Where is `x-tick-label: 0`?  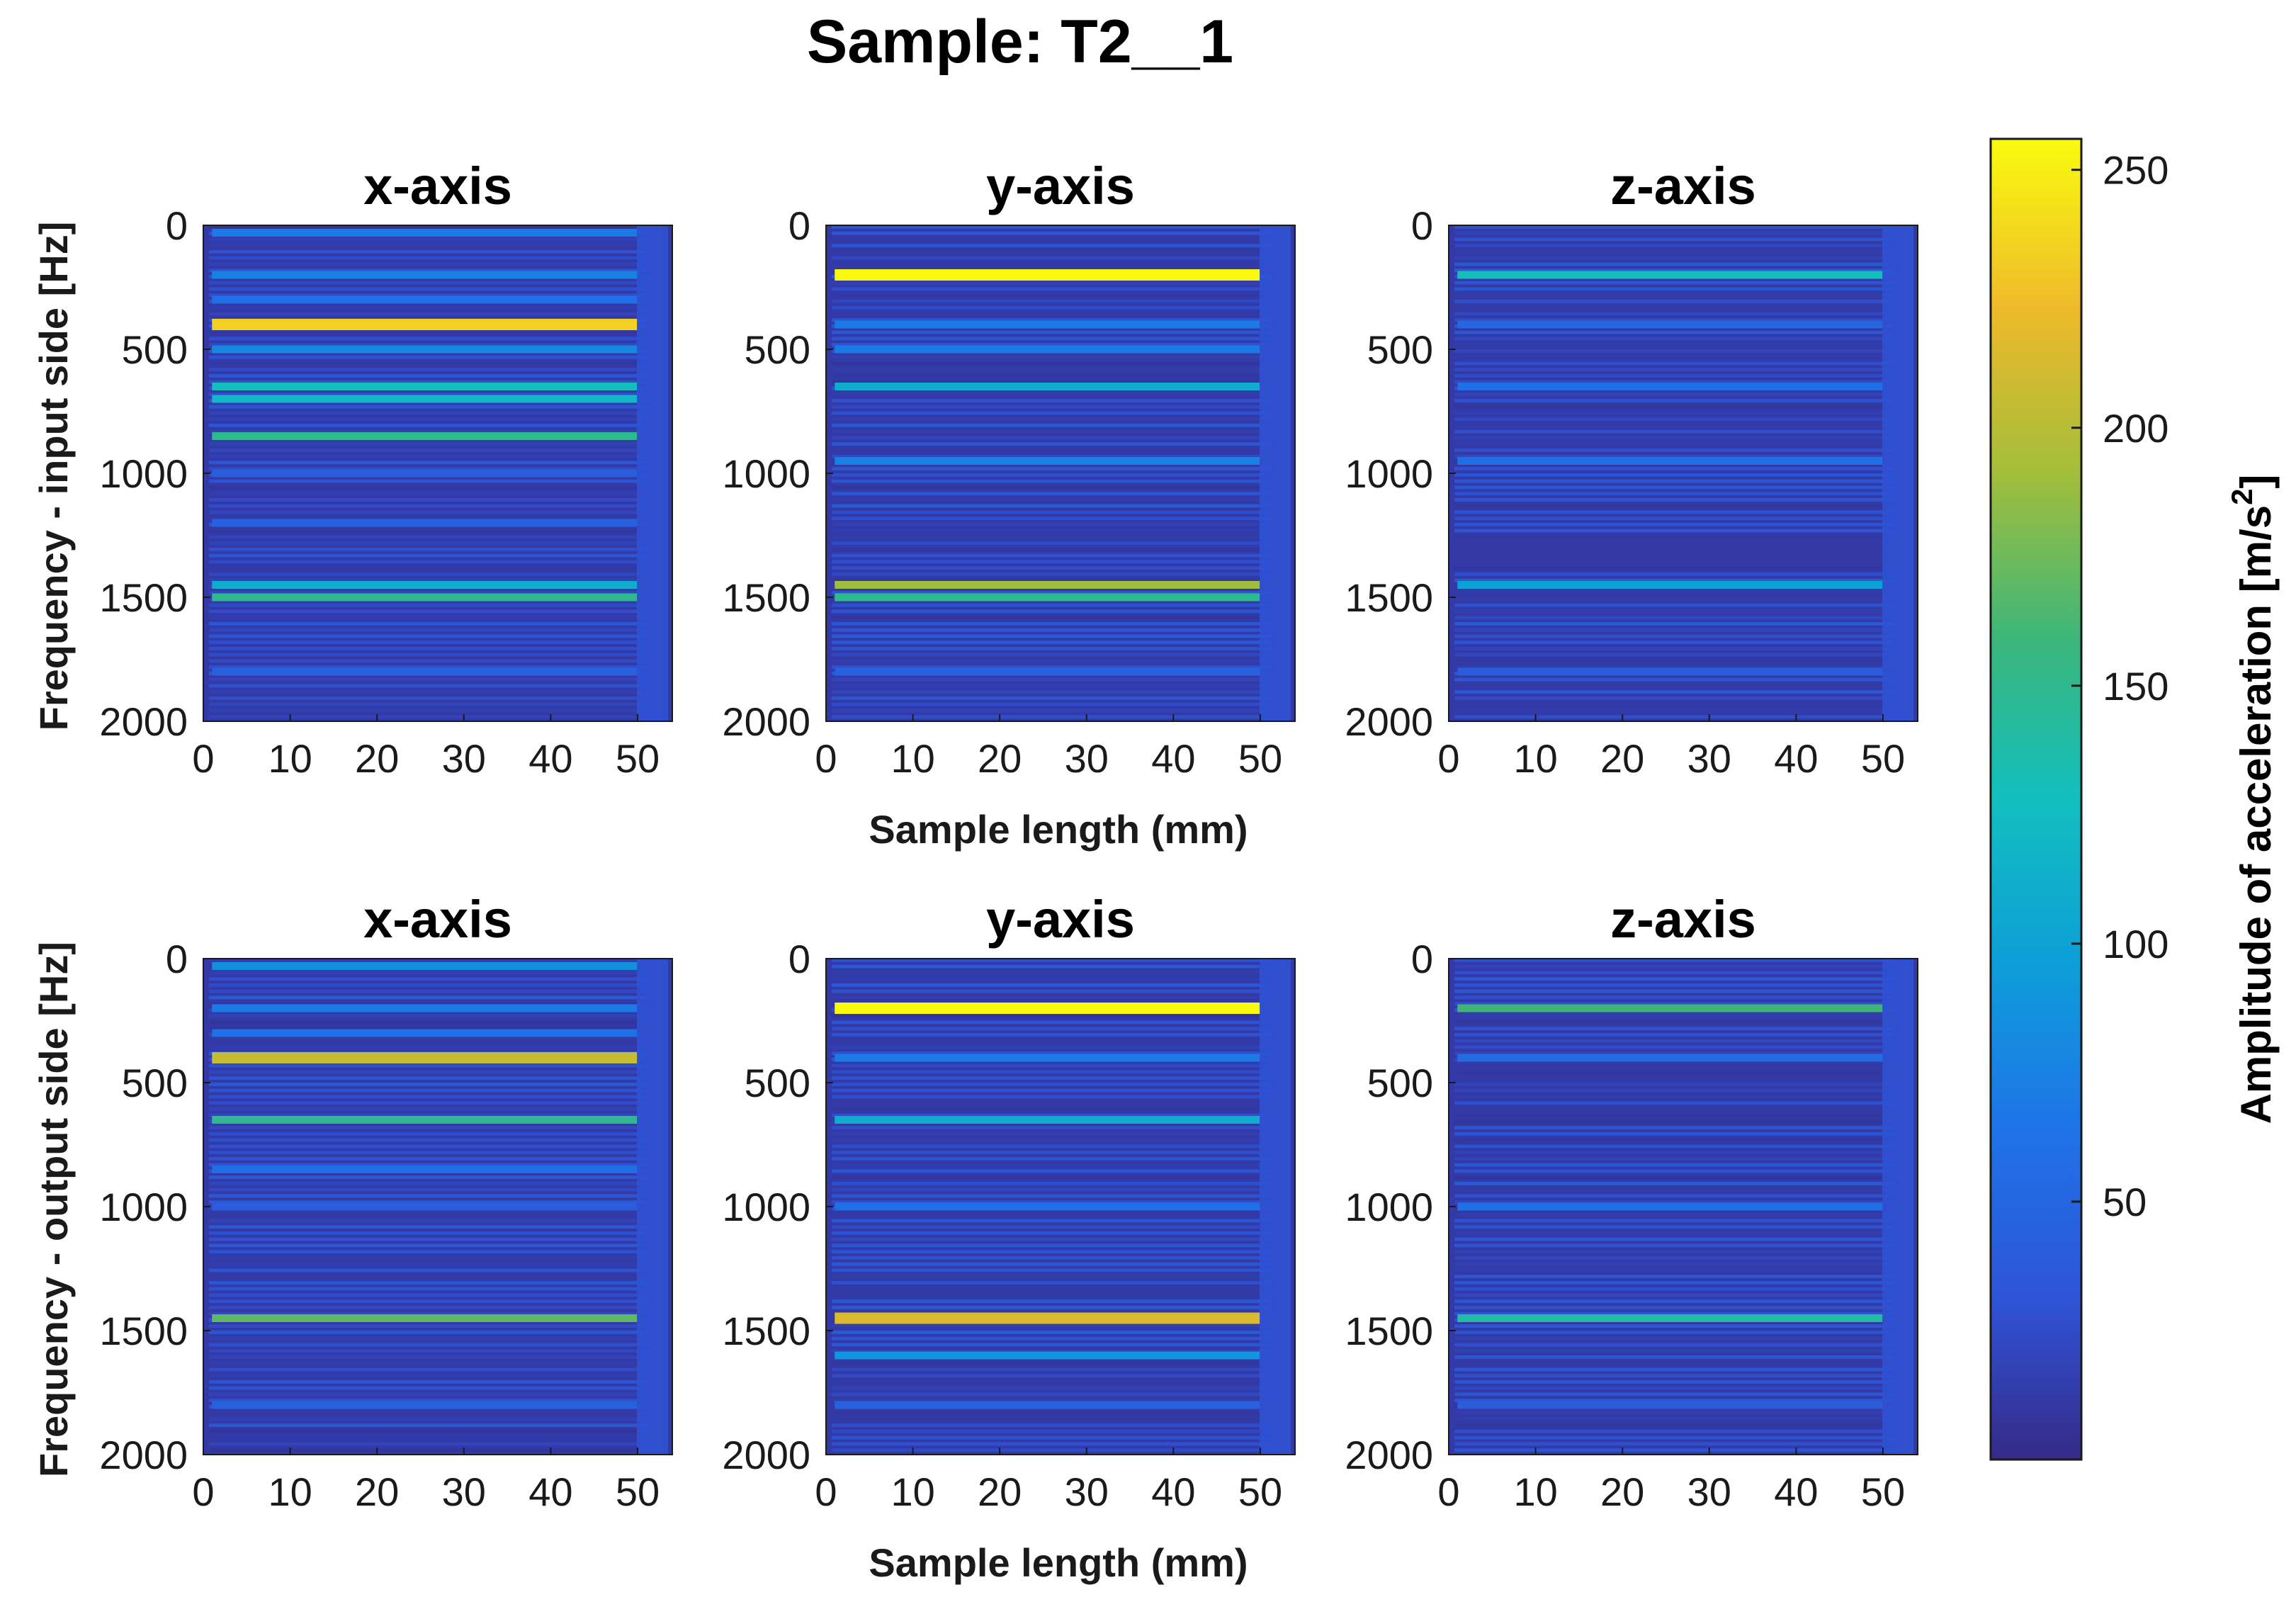 x-tick-label: 0 is located at coordinates (1448, 759).